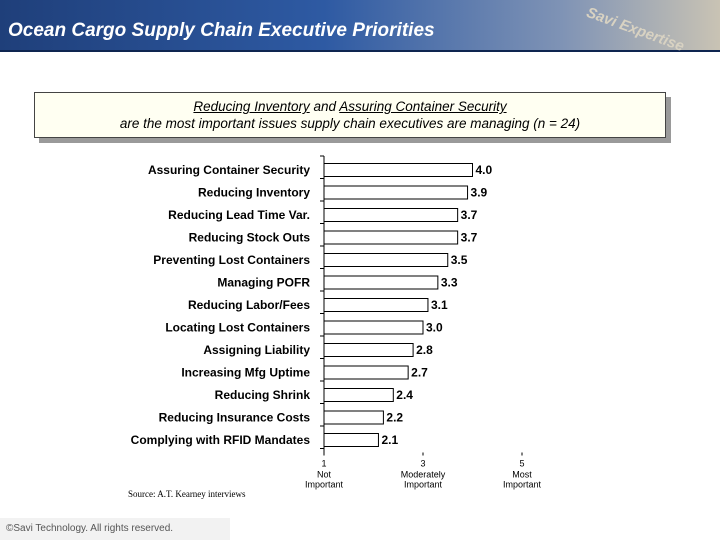 This screenshot has width=720, height=540. Describe the element at coordinates (439, 305) in the screenshot. I see `value-label: 3.1` at that location.